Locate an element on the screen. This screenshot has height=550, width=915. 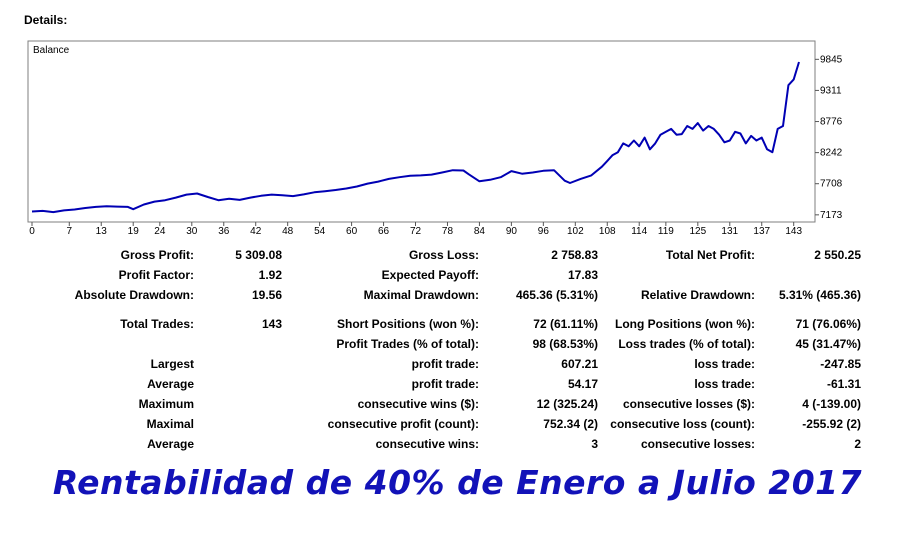
x-tick-label: 60 is located at coordinates (352, 231).